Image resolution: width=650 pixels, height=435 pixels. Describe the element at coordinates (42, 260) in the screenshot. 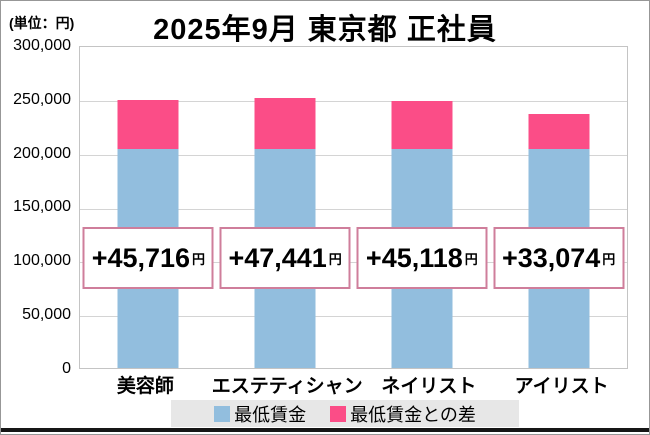

I see `y-tick: 100,000` at that location.